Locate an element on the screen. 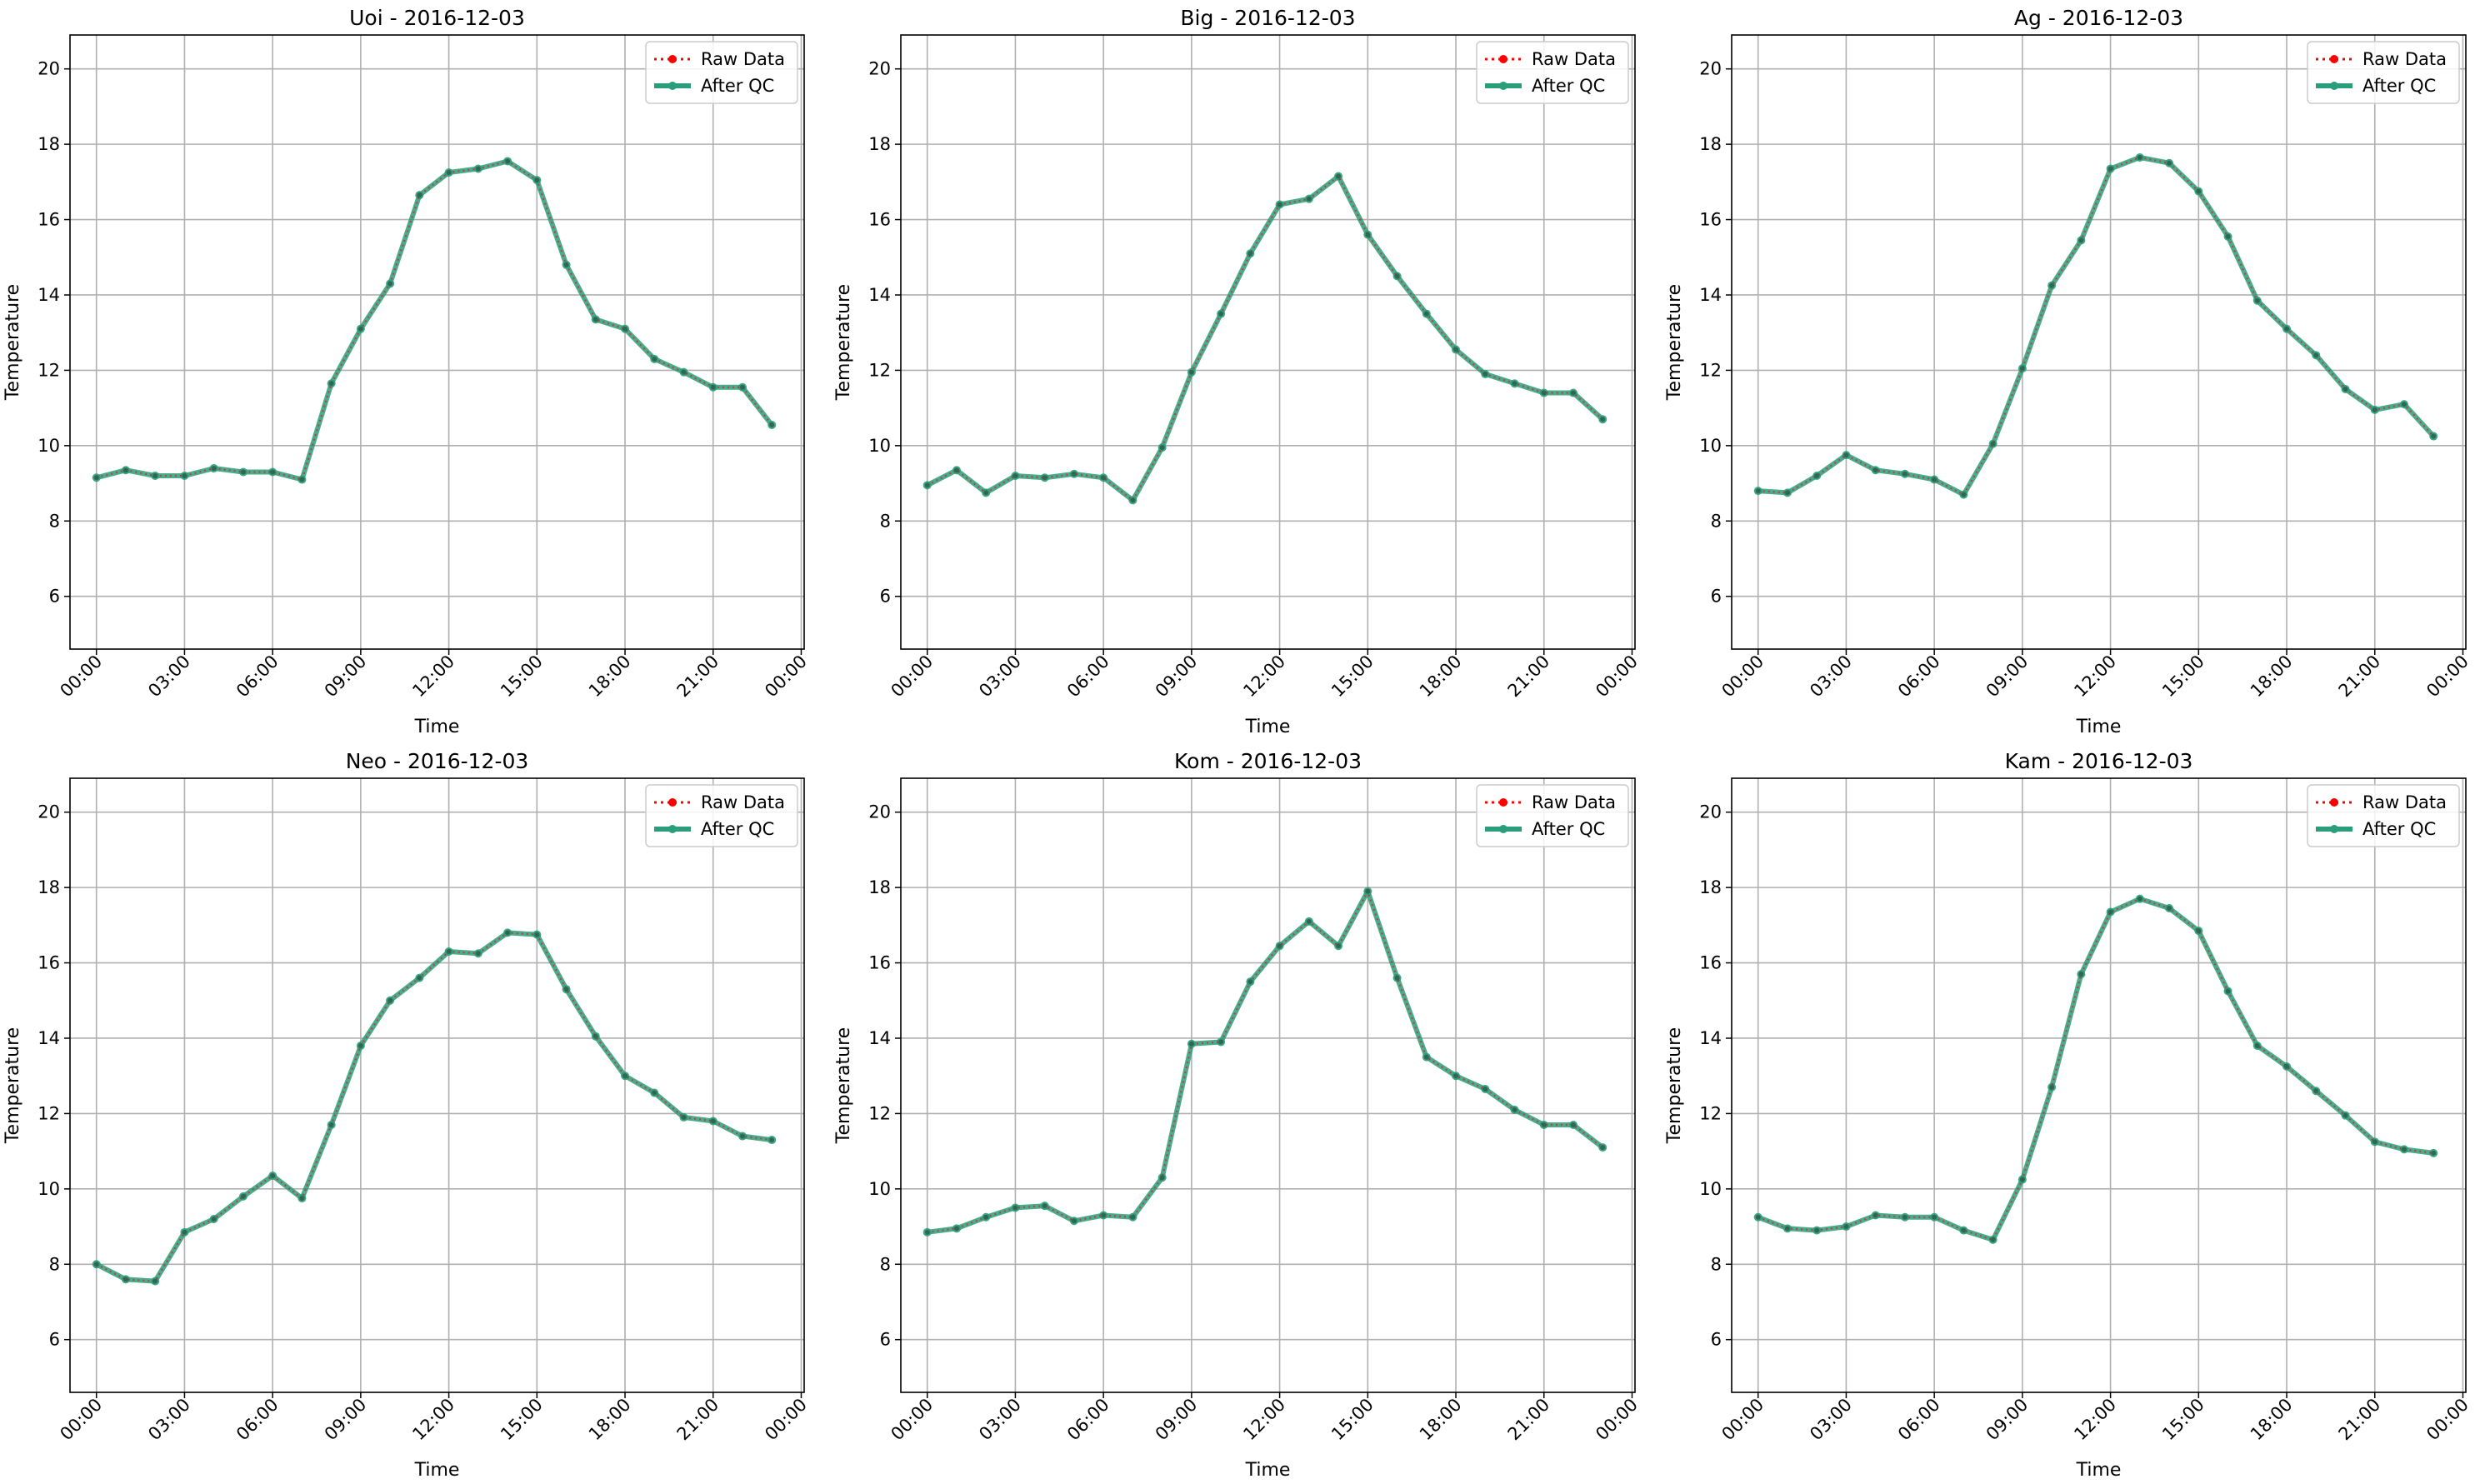 The width and height of the screenshot is (2485, 1484). series-raw-data is located at coordinates (1265, 338).